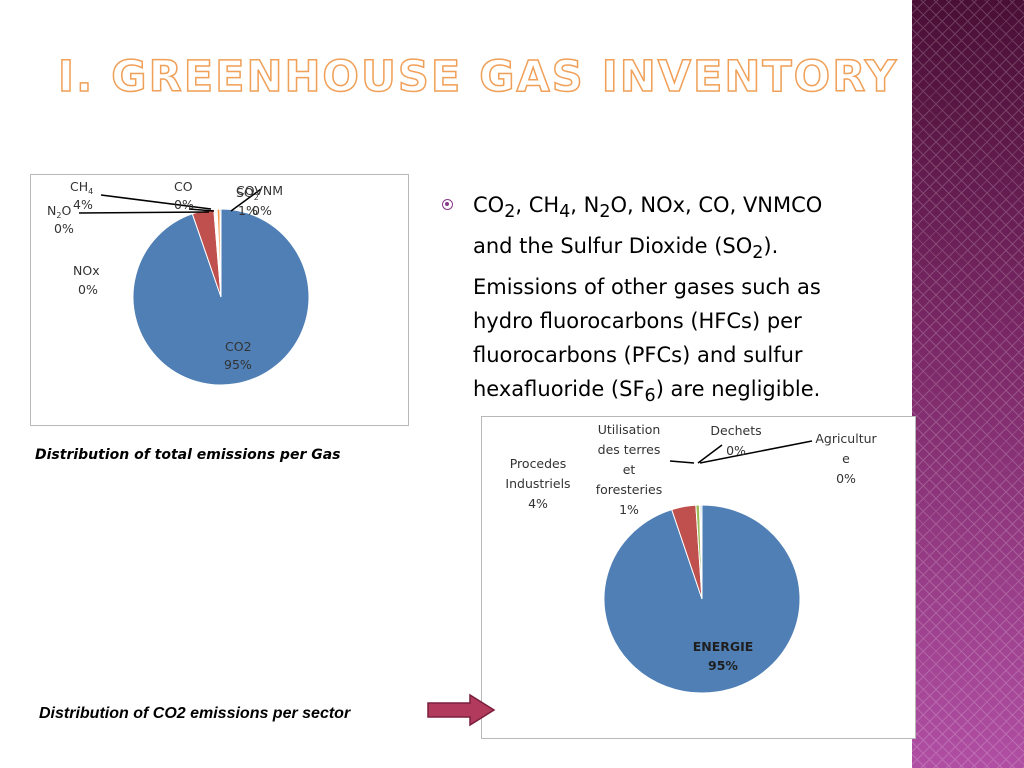 Image resolution: width=1024 pixels, height=768 pixels. I want to click on label-utilisation-3: et, so click(629, 469).